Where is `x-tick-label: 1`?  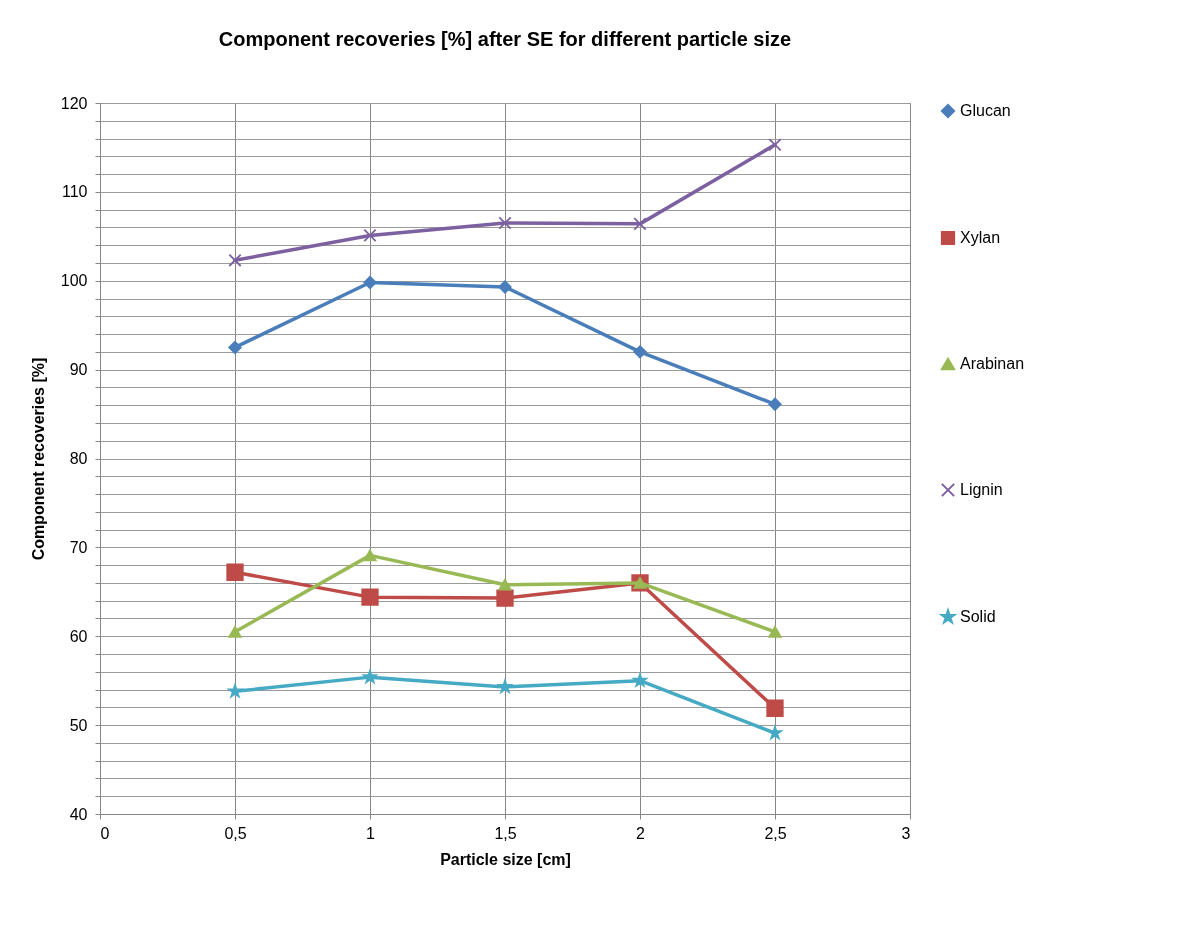
x-tick-label: 1 is located at coordinates (371, 833).